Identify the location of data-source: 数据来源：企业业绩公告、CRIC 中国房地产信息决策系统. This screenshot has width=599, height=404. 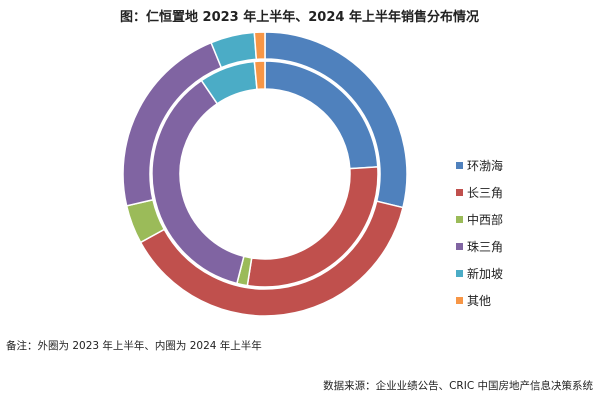
(458, 386).